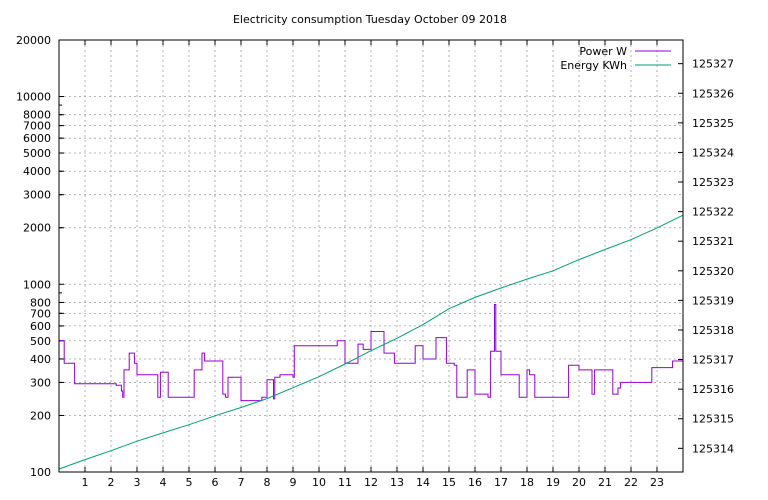 The width and height of the screenshot is (768, 500). I want to click on x-tick-label: 16, so click(475, 482).